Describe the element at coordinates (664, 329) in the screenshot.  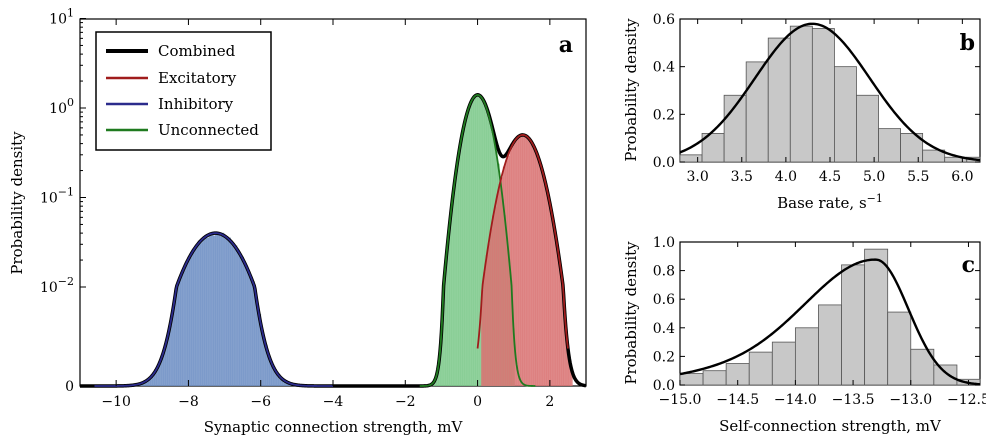
I see `panel-c-y-tick-label: 0.4` at that location.